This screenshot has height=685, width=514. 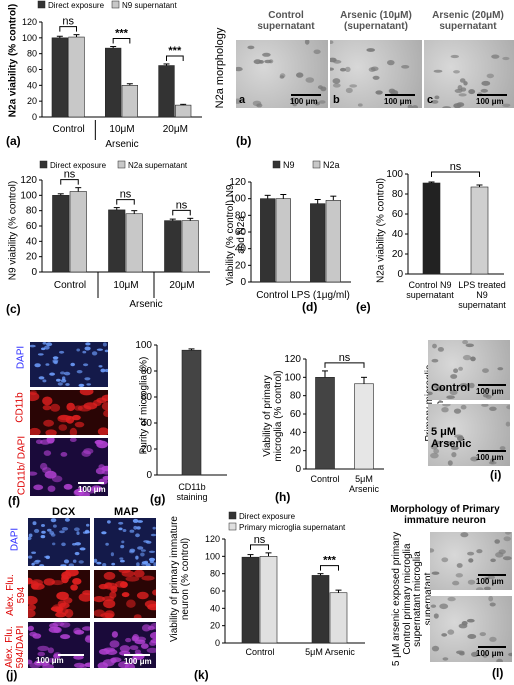 What do you see at coordinates (201, 675) in the screenshot?
I see `panel-letter-k: (k)` at bounding box center [201, 675].